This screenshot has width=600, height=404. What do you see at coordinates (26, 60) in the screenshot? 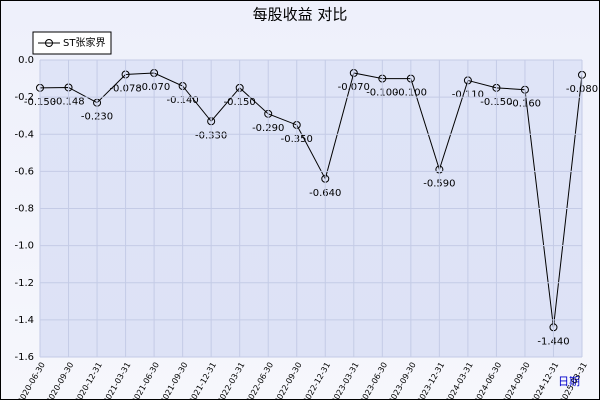
I see `y-tick-label: 0.0` at bounding box center [26, 60].